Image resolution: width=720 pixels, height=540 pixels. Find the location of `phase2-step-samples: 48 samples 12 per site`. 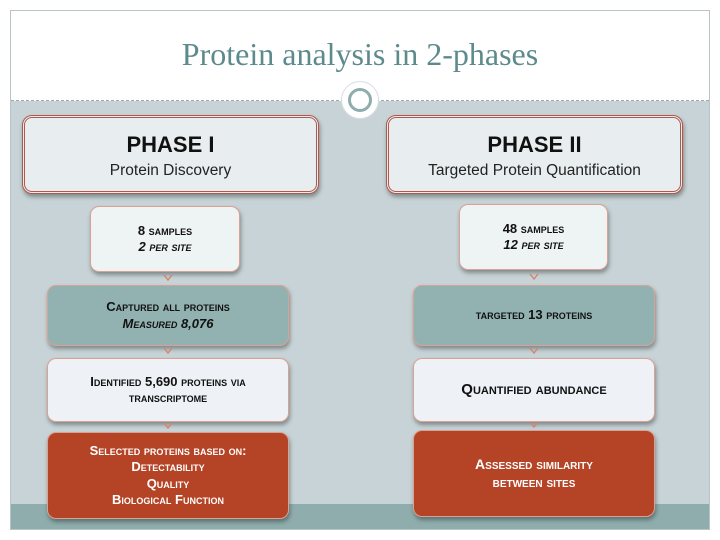

phase2-step-samples: 48 samples 12 per site is located at coordinates (533, 237).